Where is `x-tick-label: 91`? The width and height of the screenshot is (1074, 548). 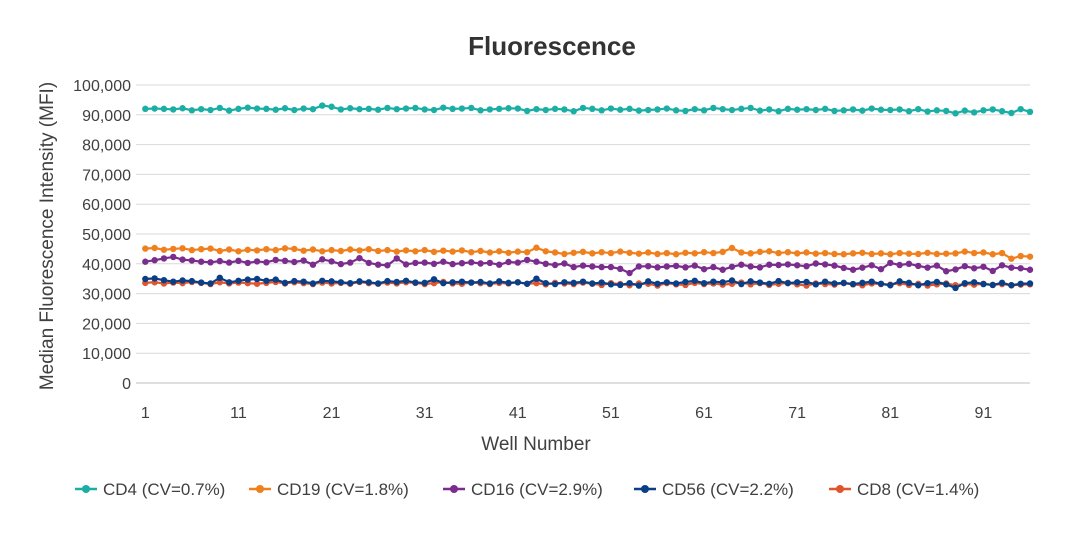 x-tick-label: 91 is located at coordinates (984, 413).